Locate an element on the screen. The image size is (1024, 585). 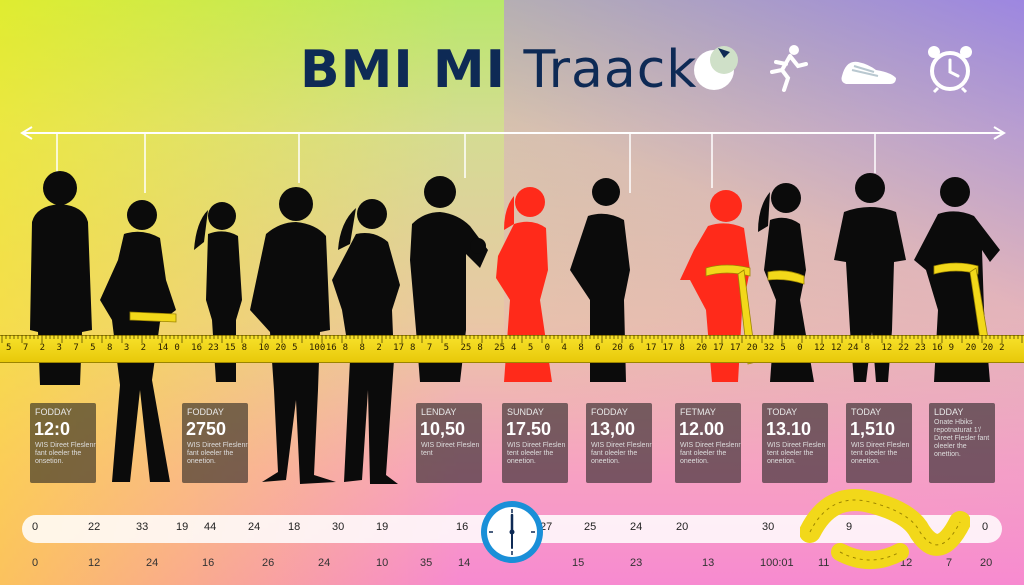
title-part-1: BMI MI is located at coordinates (403, 70).